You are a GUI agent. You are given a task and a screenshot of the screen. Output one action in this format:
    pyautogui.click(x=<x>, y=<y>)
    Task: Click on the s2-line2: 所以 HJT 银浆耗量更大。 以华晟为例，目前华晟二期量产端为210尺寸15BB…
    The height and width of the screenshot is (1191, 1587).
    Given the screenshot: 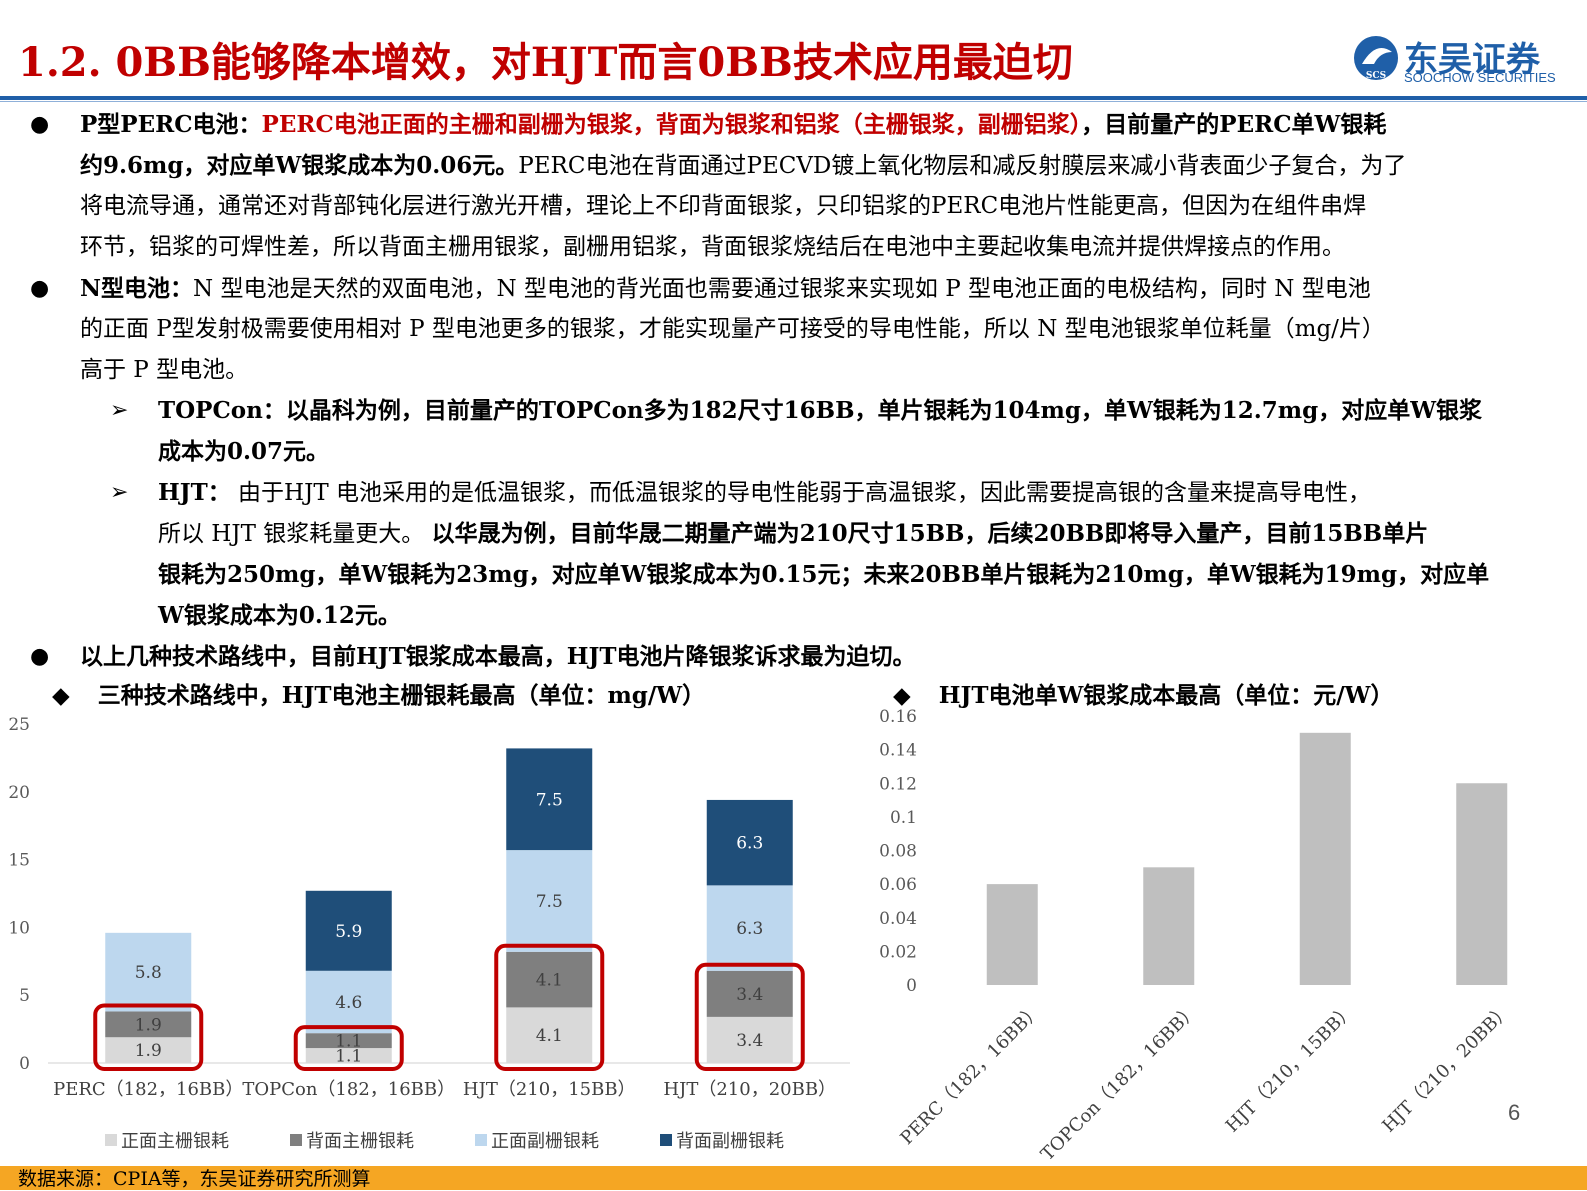 What is the action you would take?
    pyautogui.click(x=793, y=534)
    